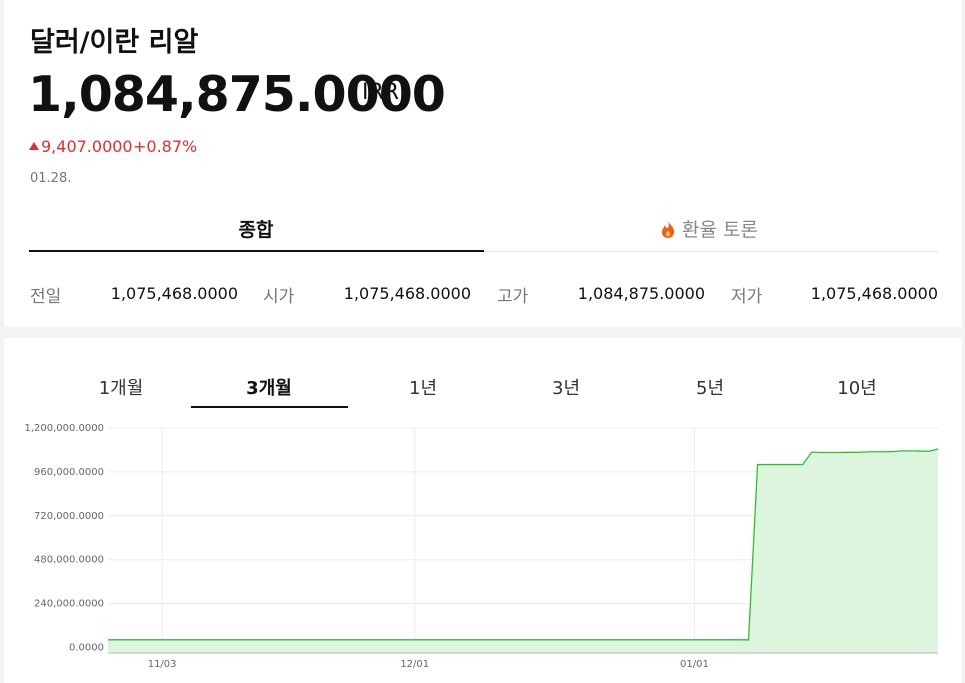 This screenshot has width=965, height=683. I want to click on tab: 종합, so click(256, 230).